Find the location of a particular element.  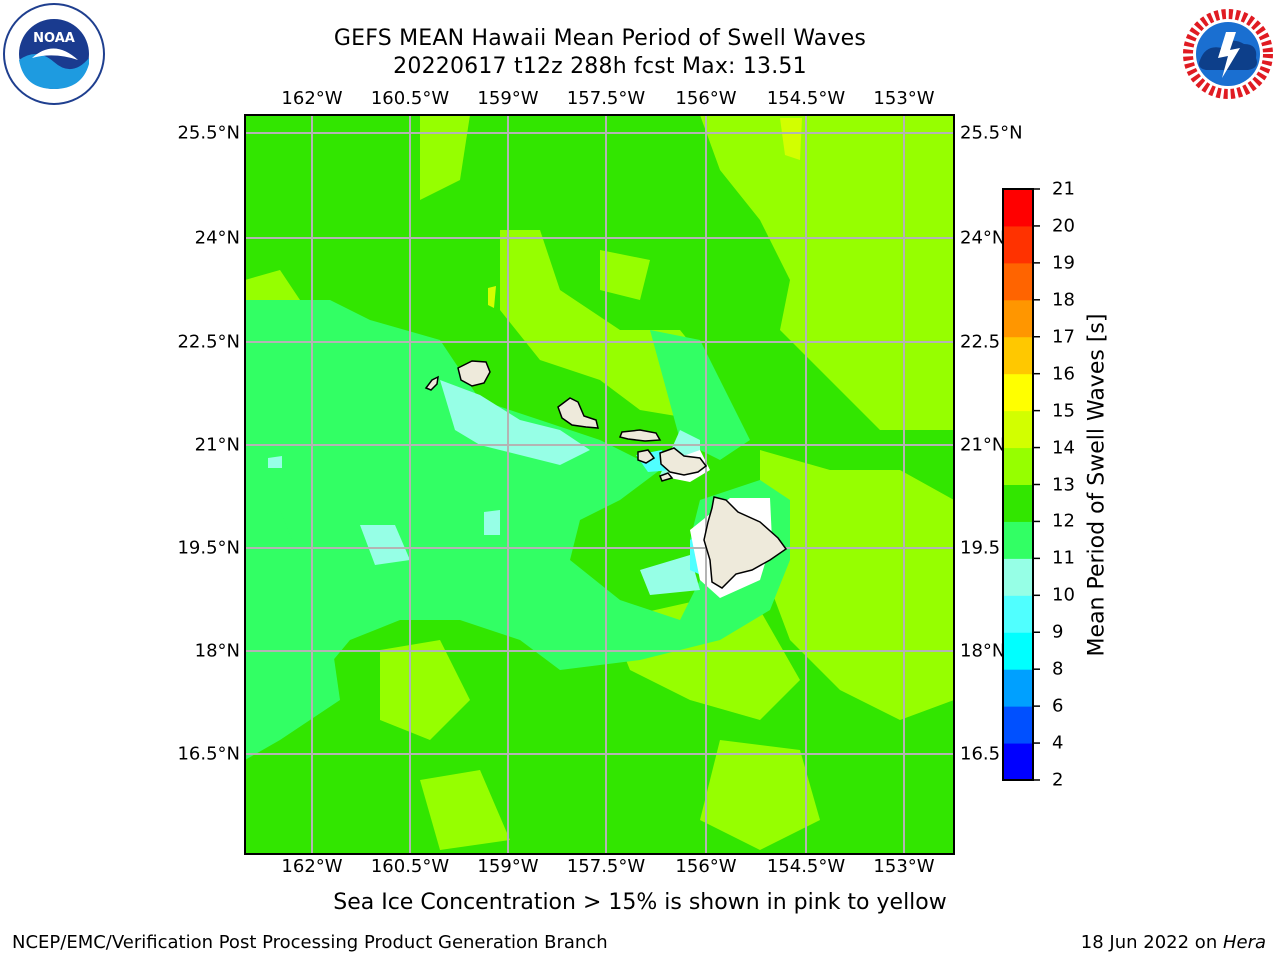

colorbar-tick-label: 13 is located at coordinates (1063, 484).